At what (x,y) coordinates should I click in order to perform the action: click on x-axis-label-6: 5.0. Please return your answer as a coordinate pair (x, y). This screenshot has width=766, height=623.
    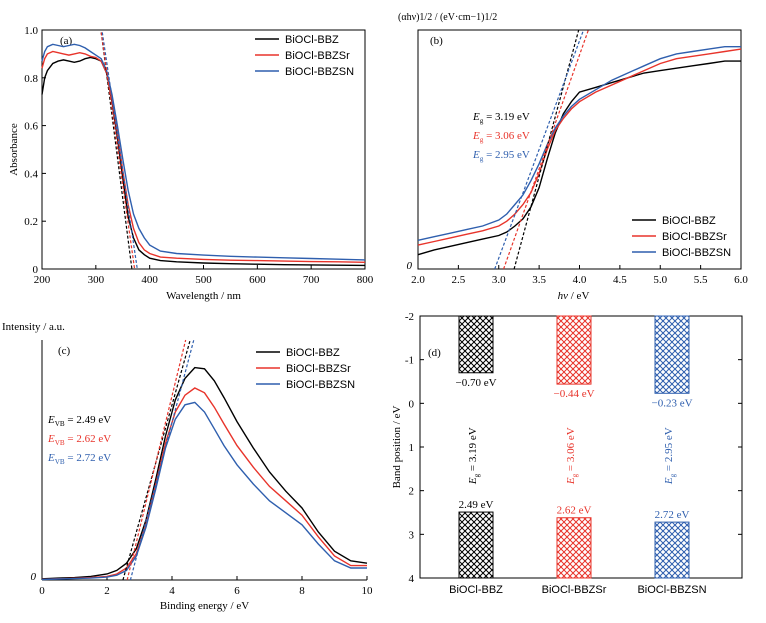
    Looking at the image, I should click on (660, 280).